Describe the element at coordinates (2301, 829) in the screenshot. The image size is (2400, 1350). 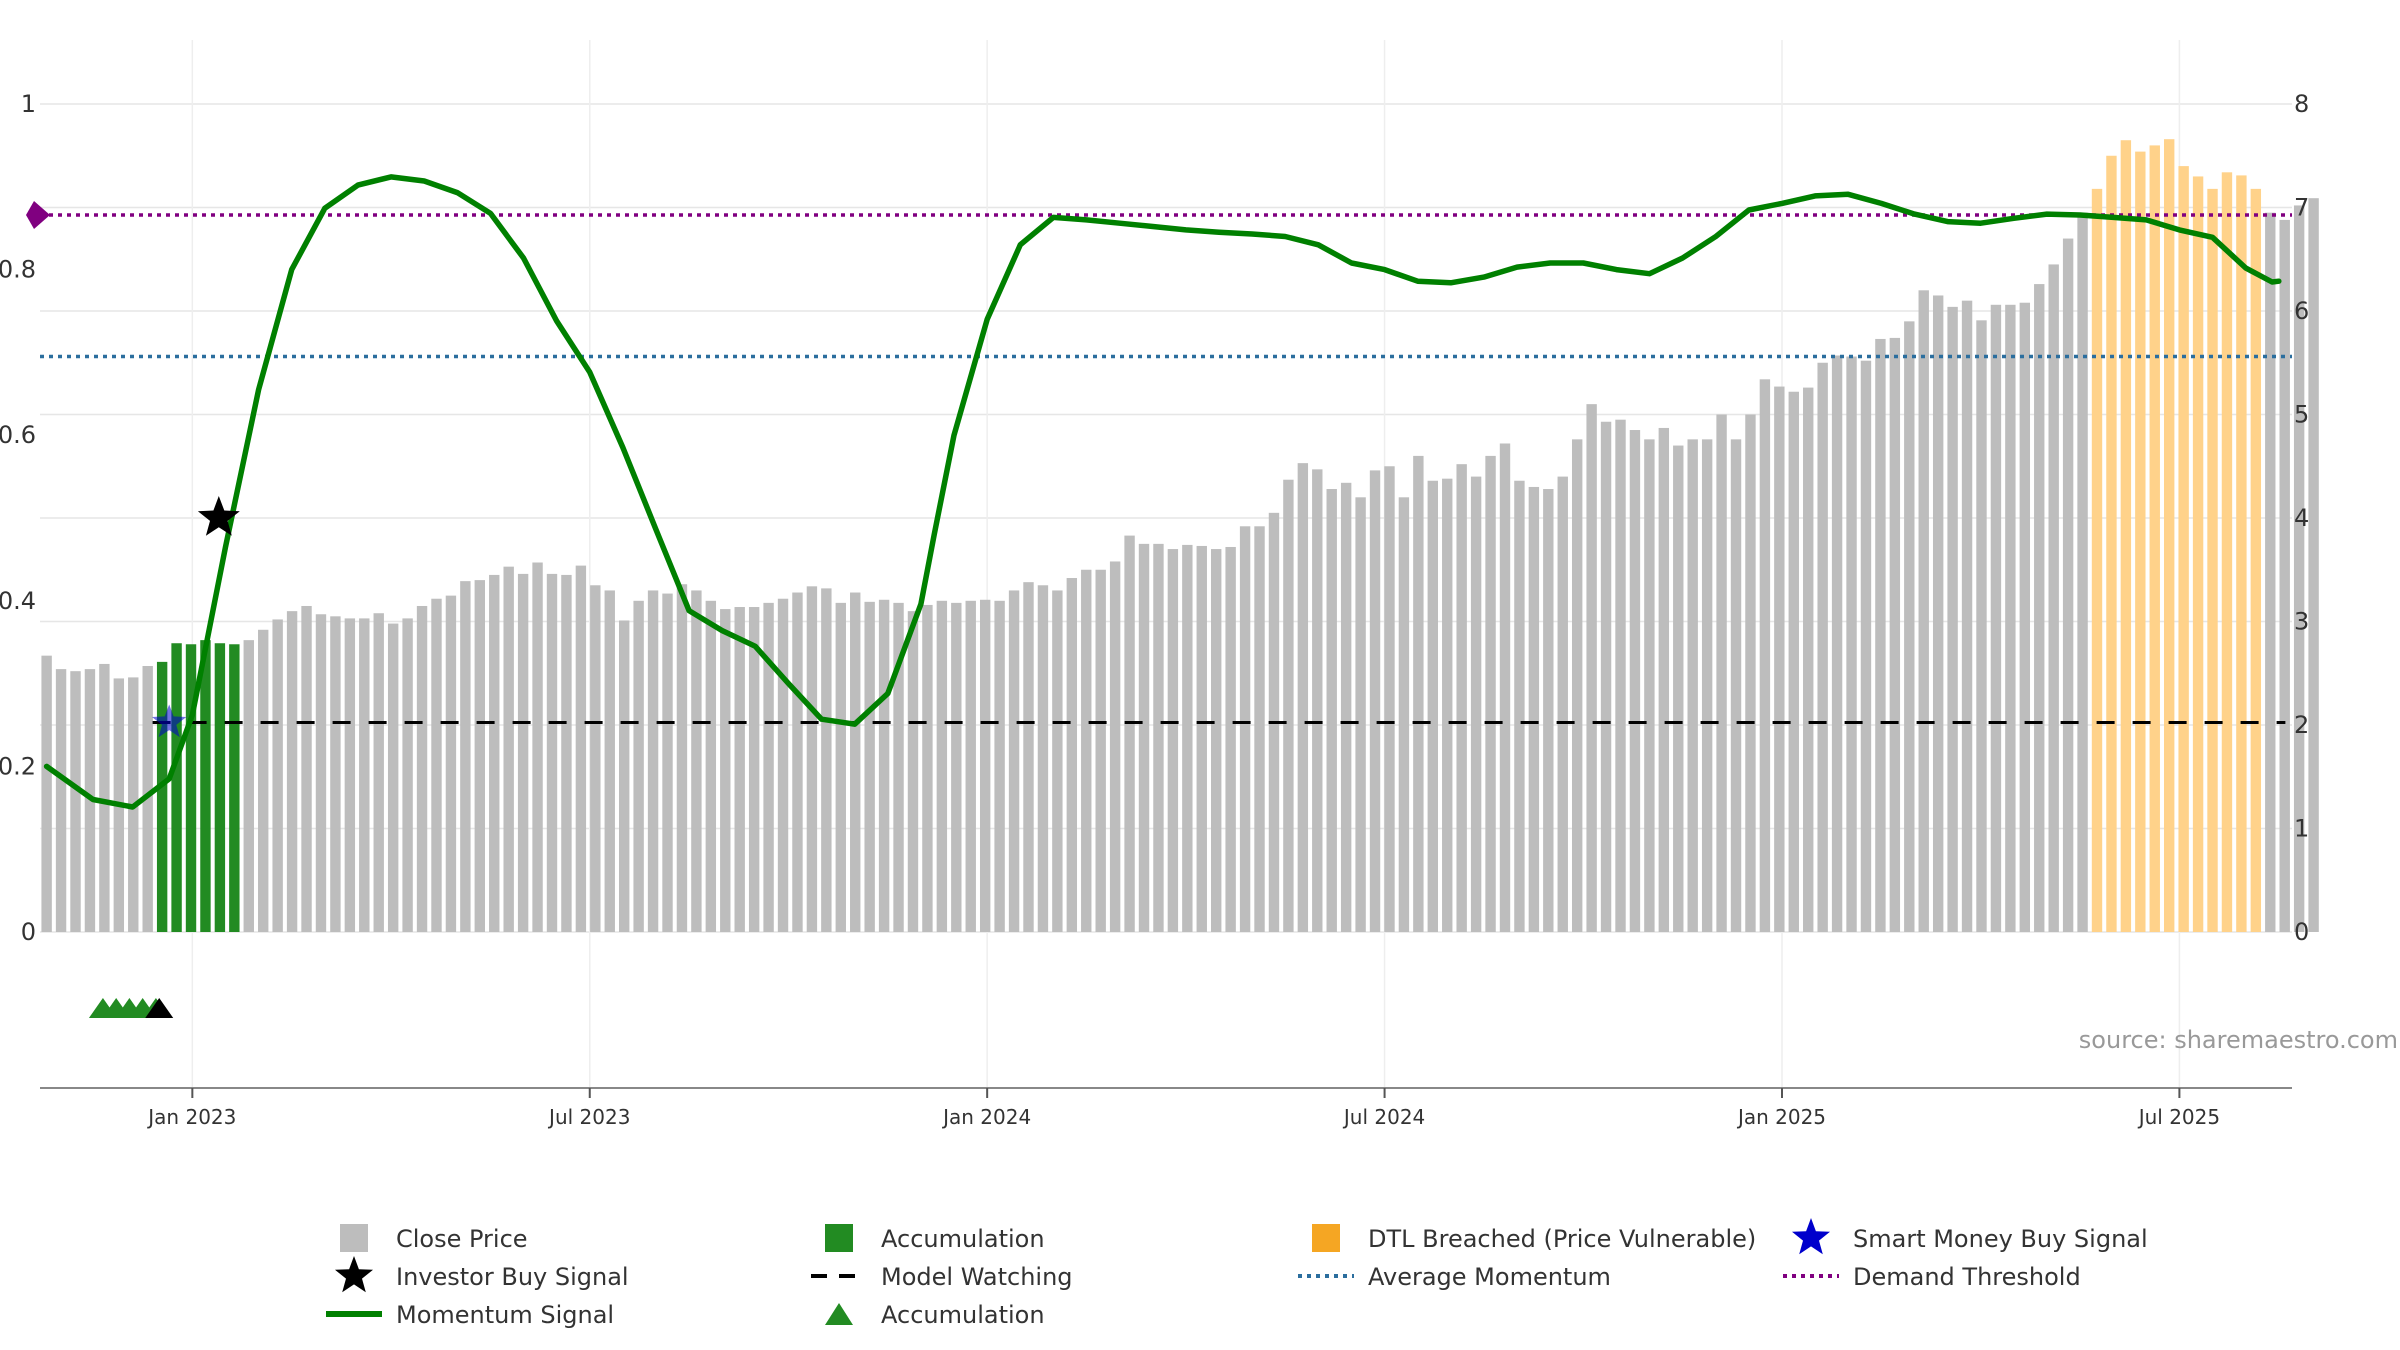
I see `right-axis-tick: 1` at that location.